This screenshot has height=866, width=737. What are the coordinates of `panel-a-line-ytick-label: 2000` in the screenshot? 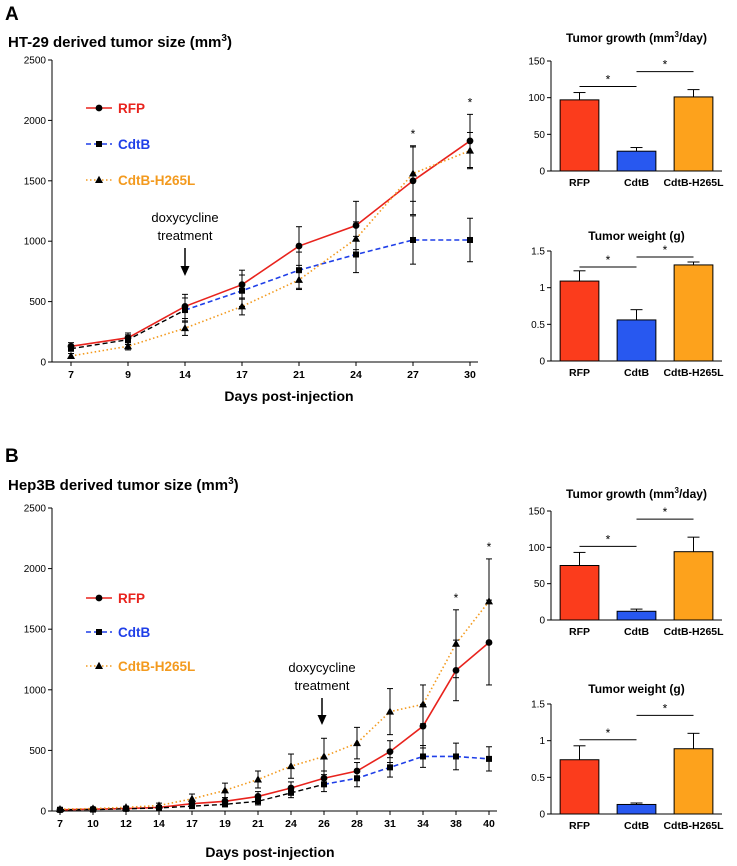 It's located at (35, 121).